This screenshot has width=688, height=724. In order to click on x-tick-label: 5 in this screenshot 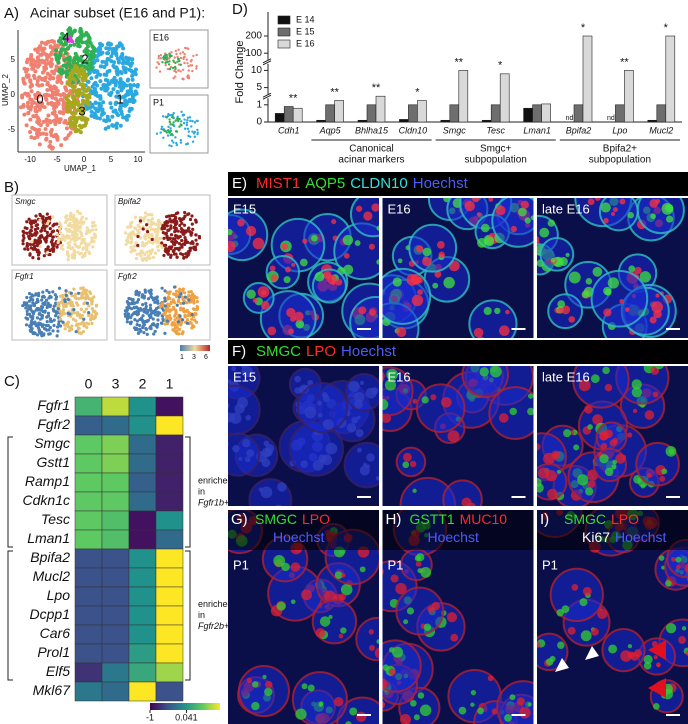, I will do `click(111, 159)`.